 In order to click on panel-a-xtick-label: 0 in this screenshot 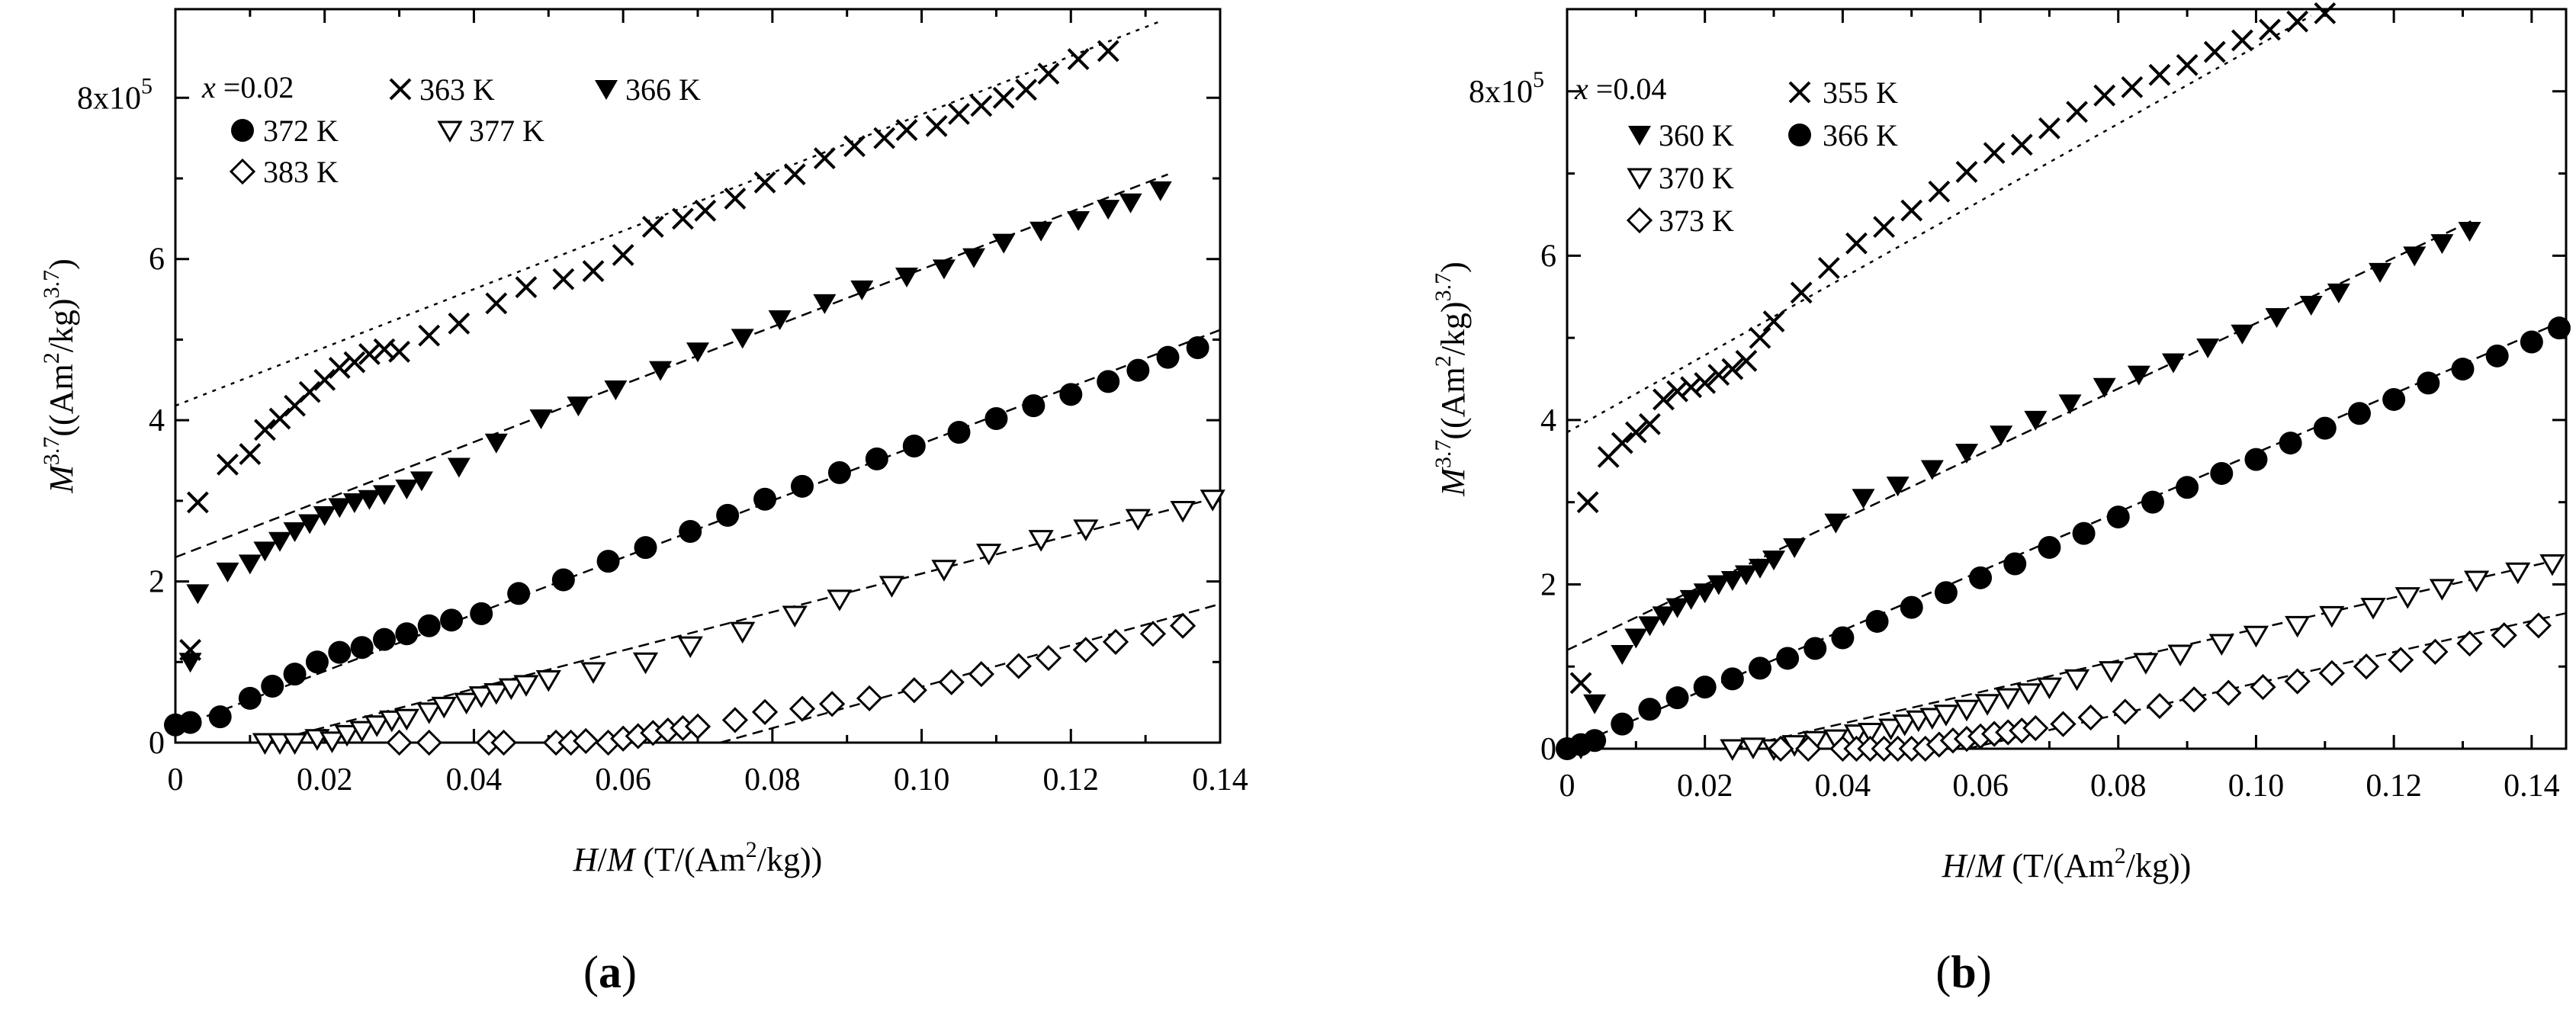, I will do `click(176, 780)`.